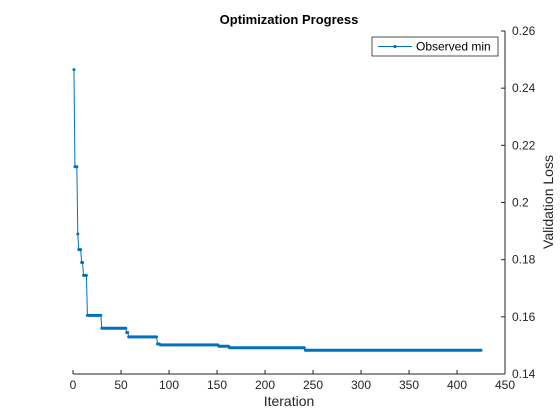 This screenshot has width=560, height=420. I want to click on chart-title: Optimization Progress, so click(289, 19).